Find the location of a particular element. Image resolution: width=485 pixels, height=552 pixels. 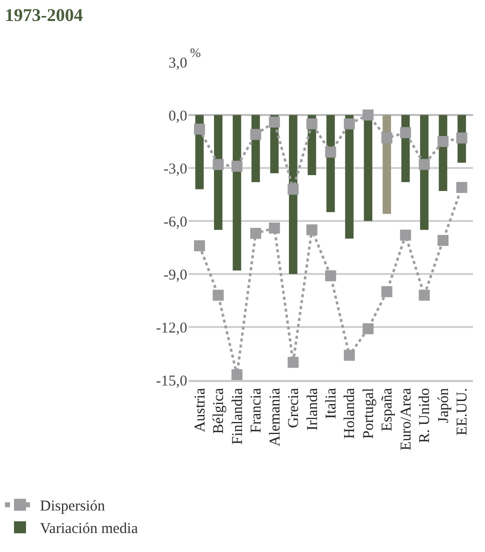

x-tick-label: Euro/Area is located at coordinates (406, 419).